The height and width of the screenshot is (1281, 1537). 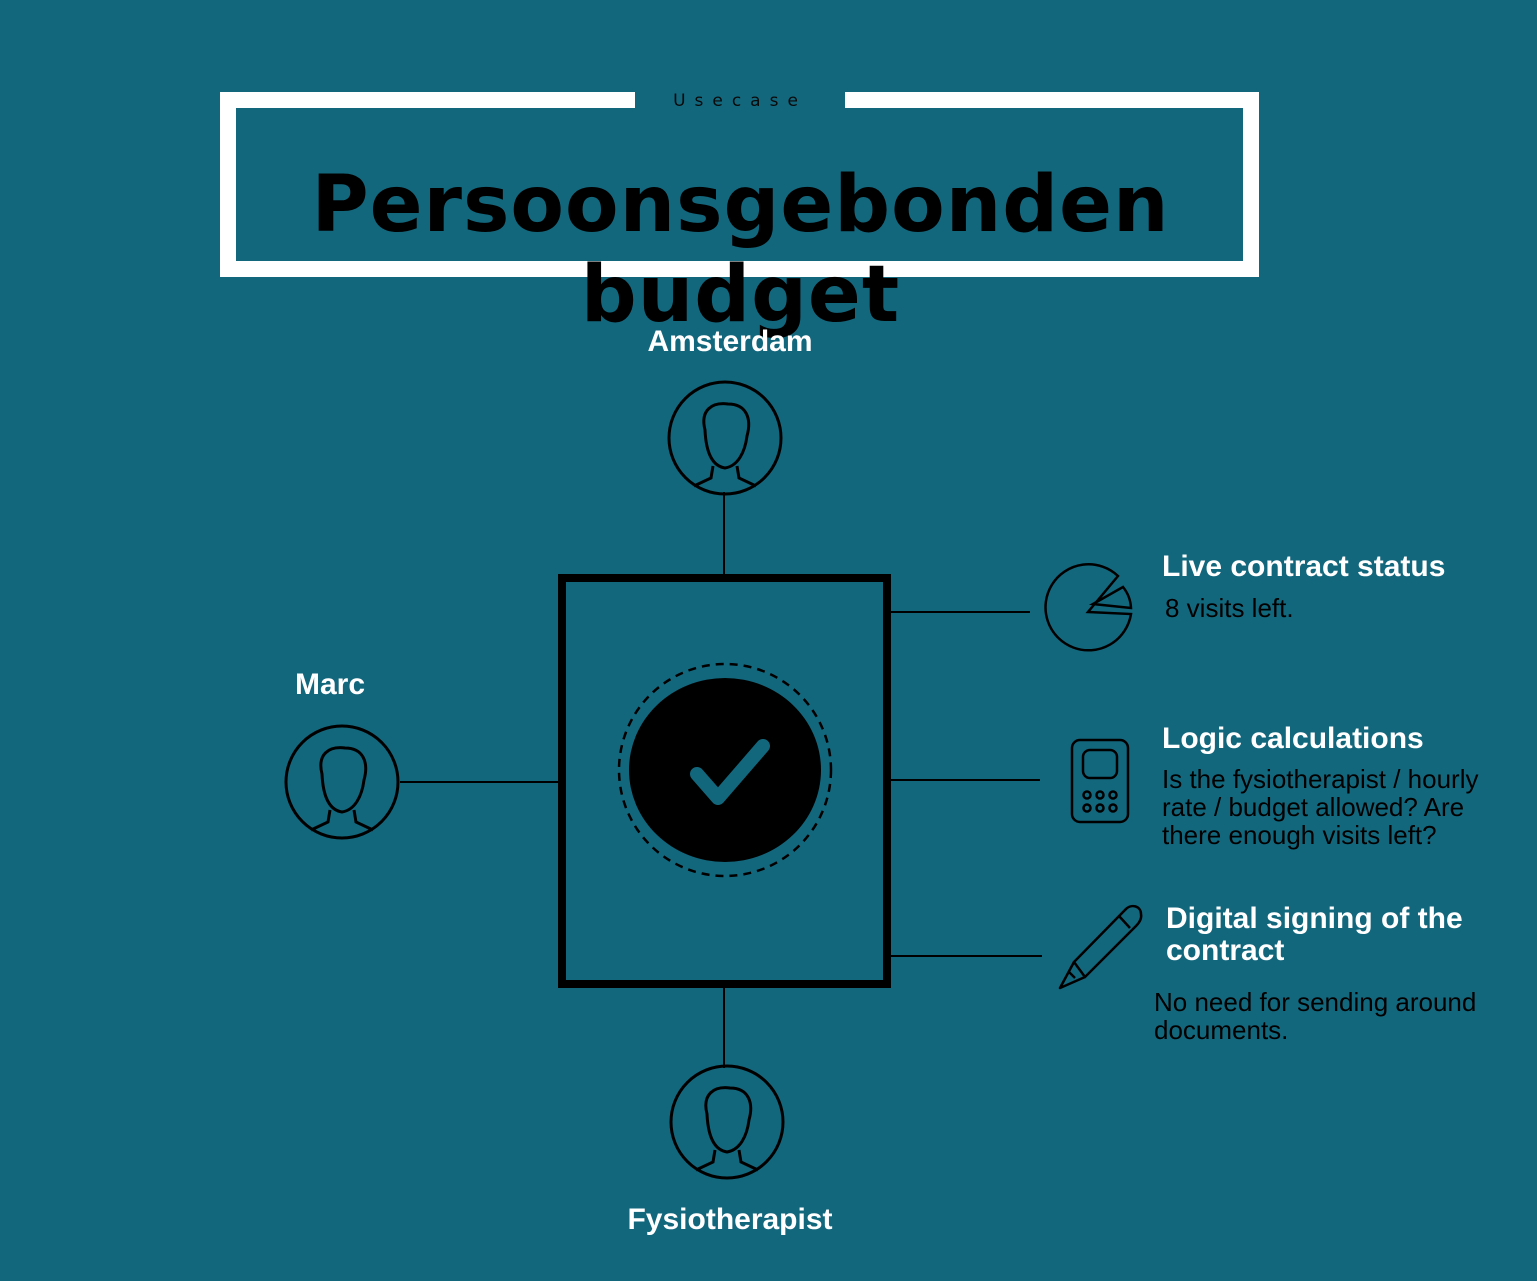 What do you see at coordinates (740, 101) in the screenshot?
I see `usecase-tag: Usecase` at bounding box center [740, 101].